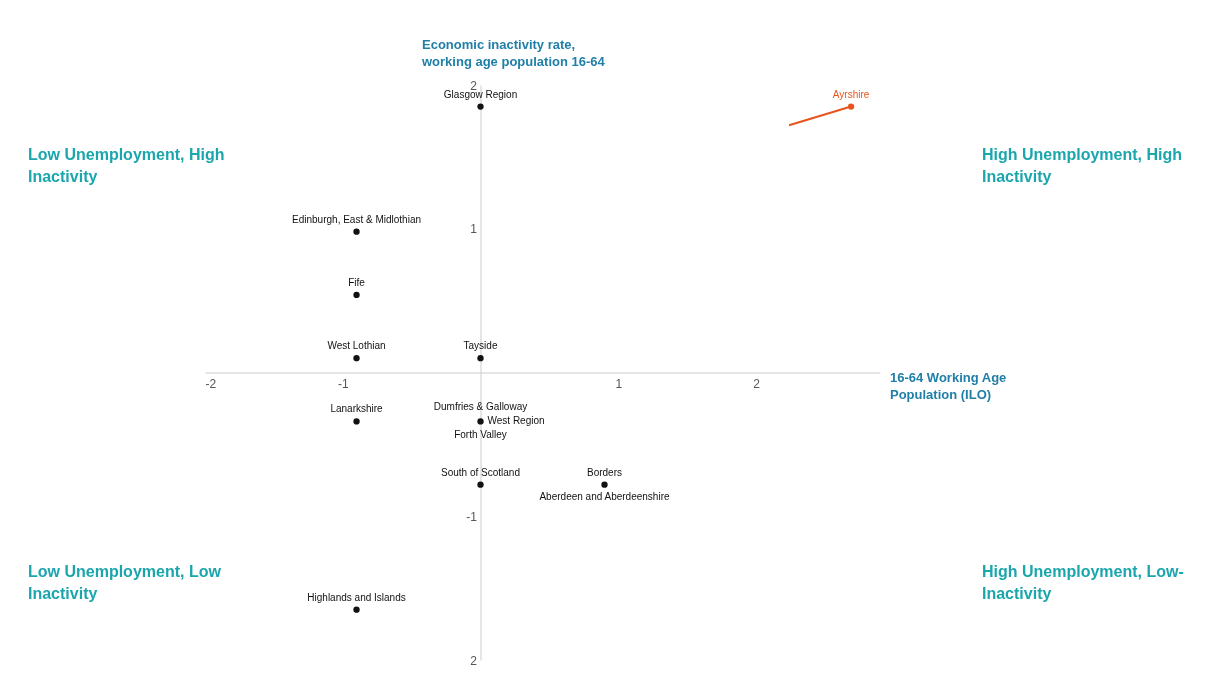 The width and height of the screenshot is (1211, 679). Describe the element at coordinates (472, 516) in the screenshot. I see `y-tick-label: -1` at that location.